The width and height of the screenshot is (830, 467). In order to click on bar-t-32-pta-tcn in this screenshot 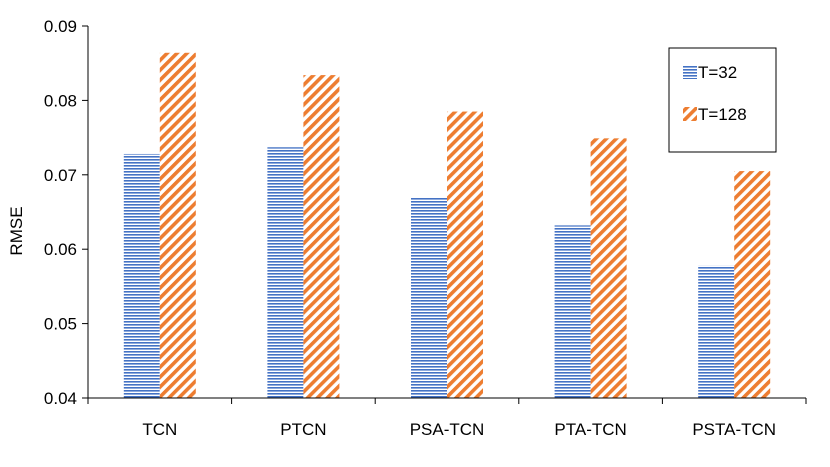, I will do `click(572, 311)`.